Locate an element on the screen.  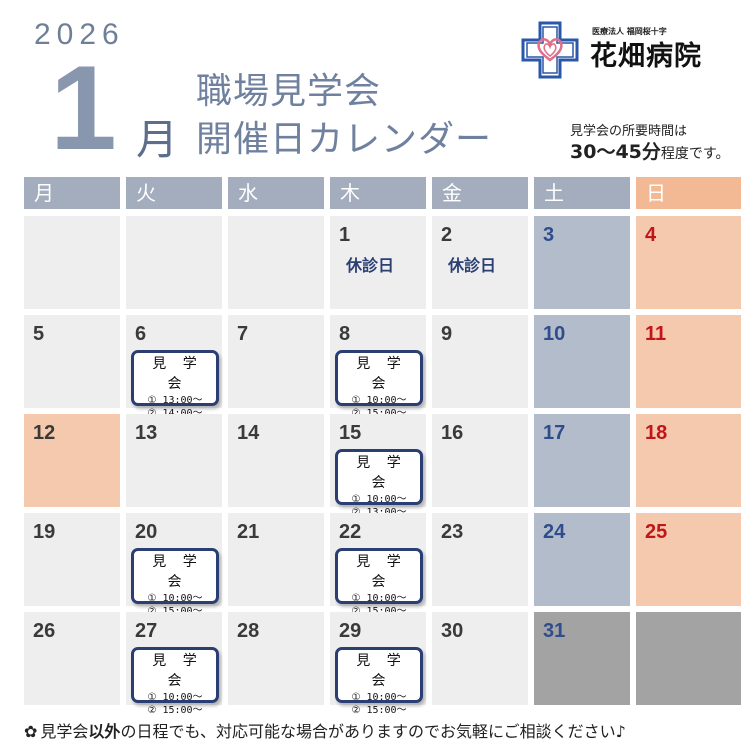
flower-icon: ✿ is located at coordinates (31, 731).